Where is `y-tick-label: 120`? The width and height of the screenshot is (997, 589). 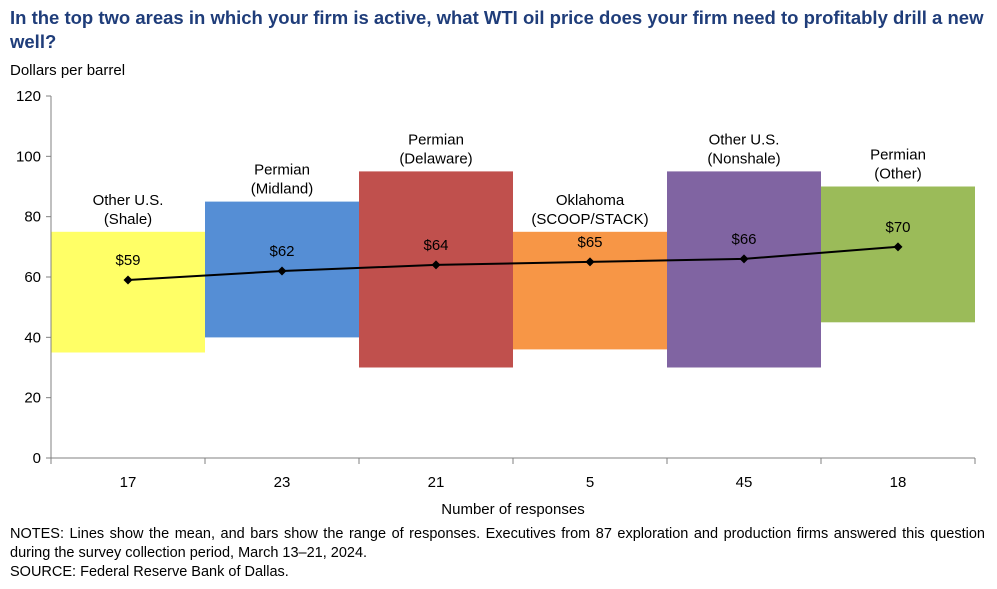
y-tick-label: 120 is located at coordinates (28, 96).